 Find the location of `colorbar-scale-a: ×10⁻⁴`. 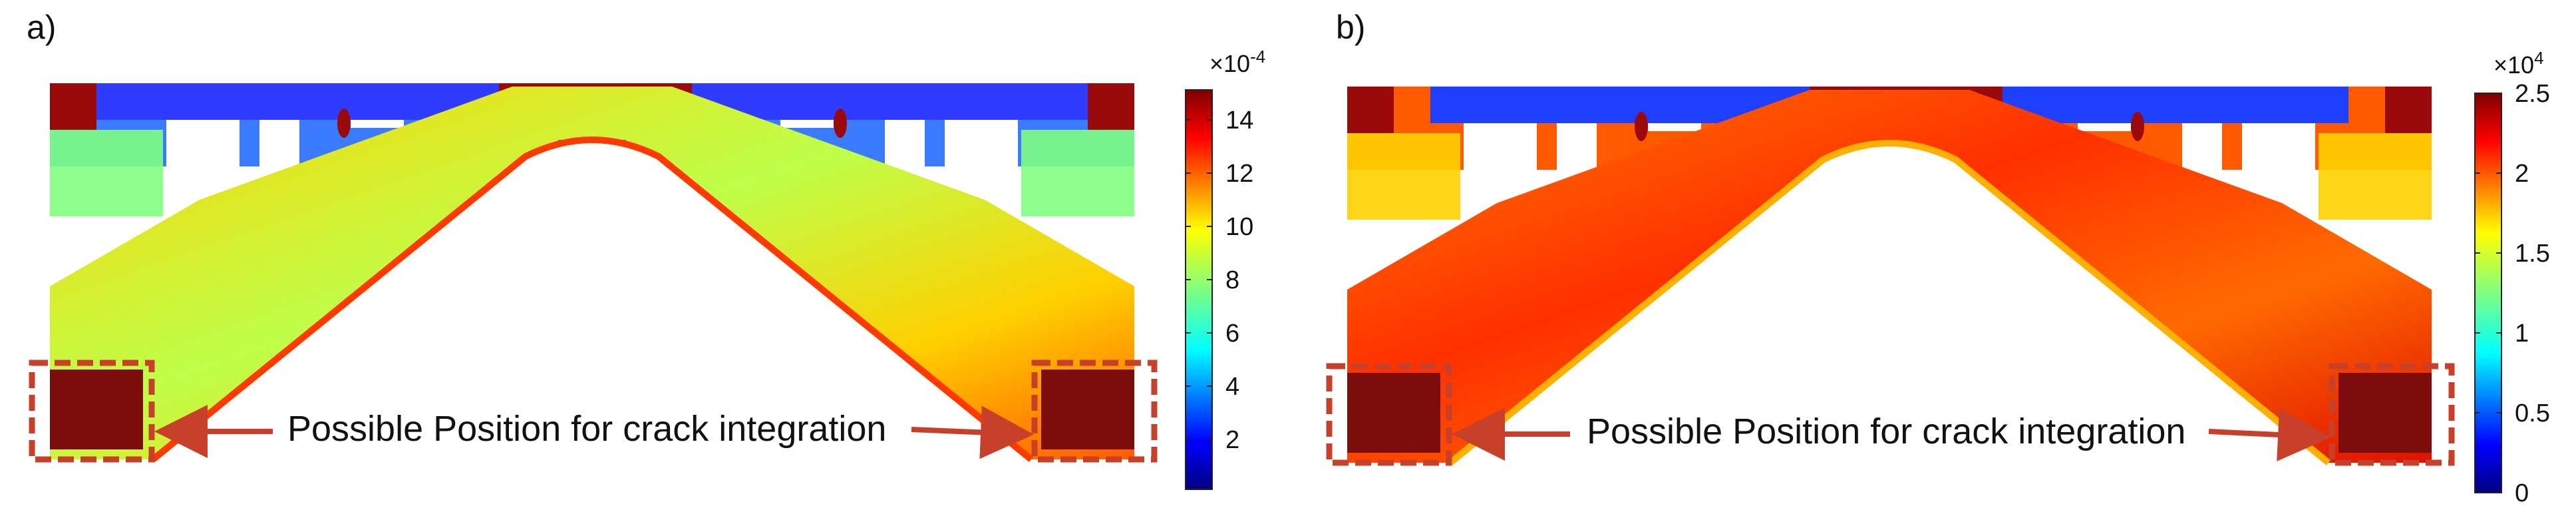

colorbar-scale-a: ×10⁻⁴ is located at coordinates (1237, 62).